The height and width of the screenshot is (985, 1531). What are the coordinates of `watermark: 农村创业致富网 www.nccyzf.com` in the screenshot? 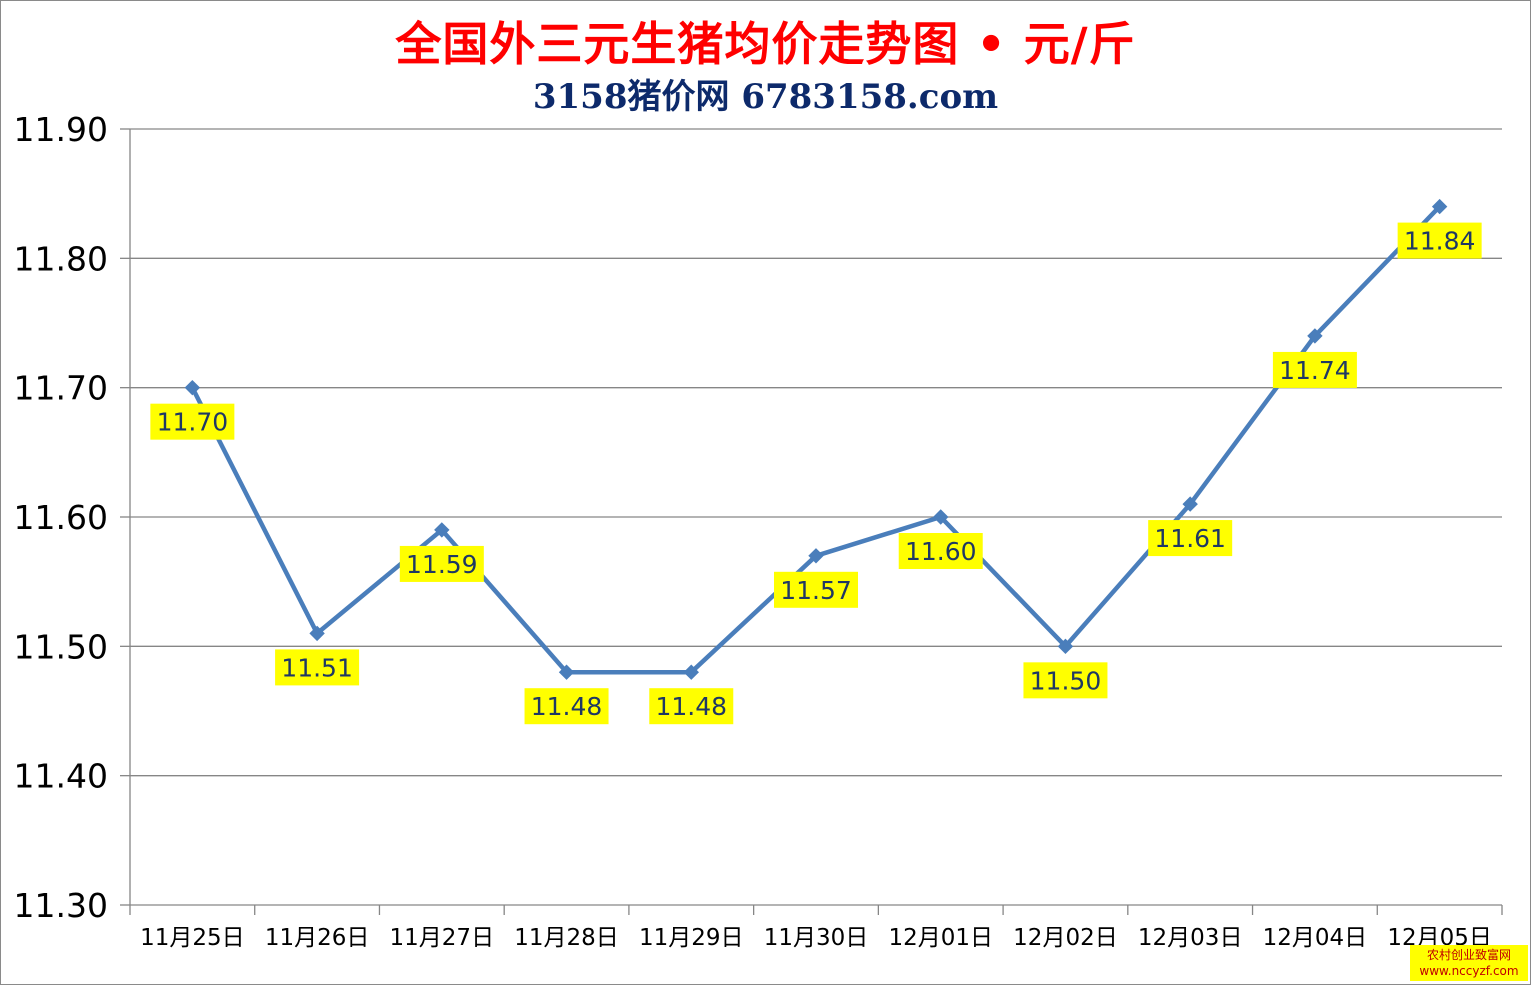 It's located at (1469, 963).